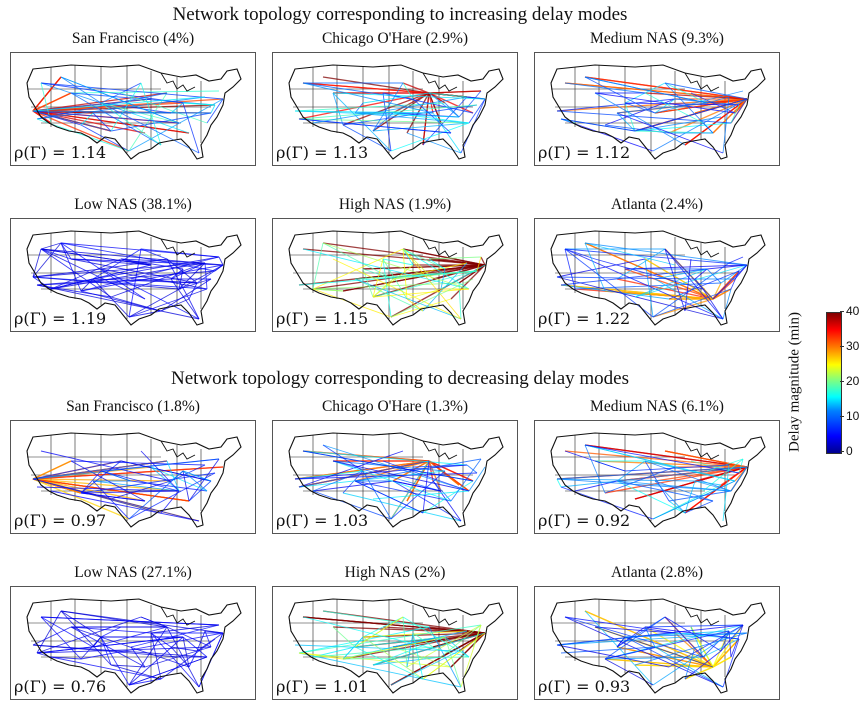 The height and width of the screenshot is (711, 864). Describe the element at coordinates (849, 346) in the screenshot. I see `colorbar-tick: 30` at that location.